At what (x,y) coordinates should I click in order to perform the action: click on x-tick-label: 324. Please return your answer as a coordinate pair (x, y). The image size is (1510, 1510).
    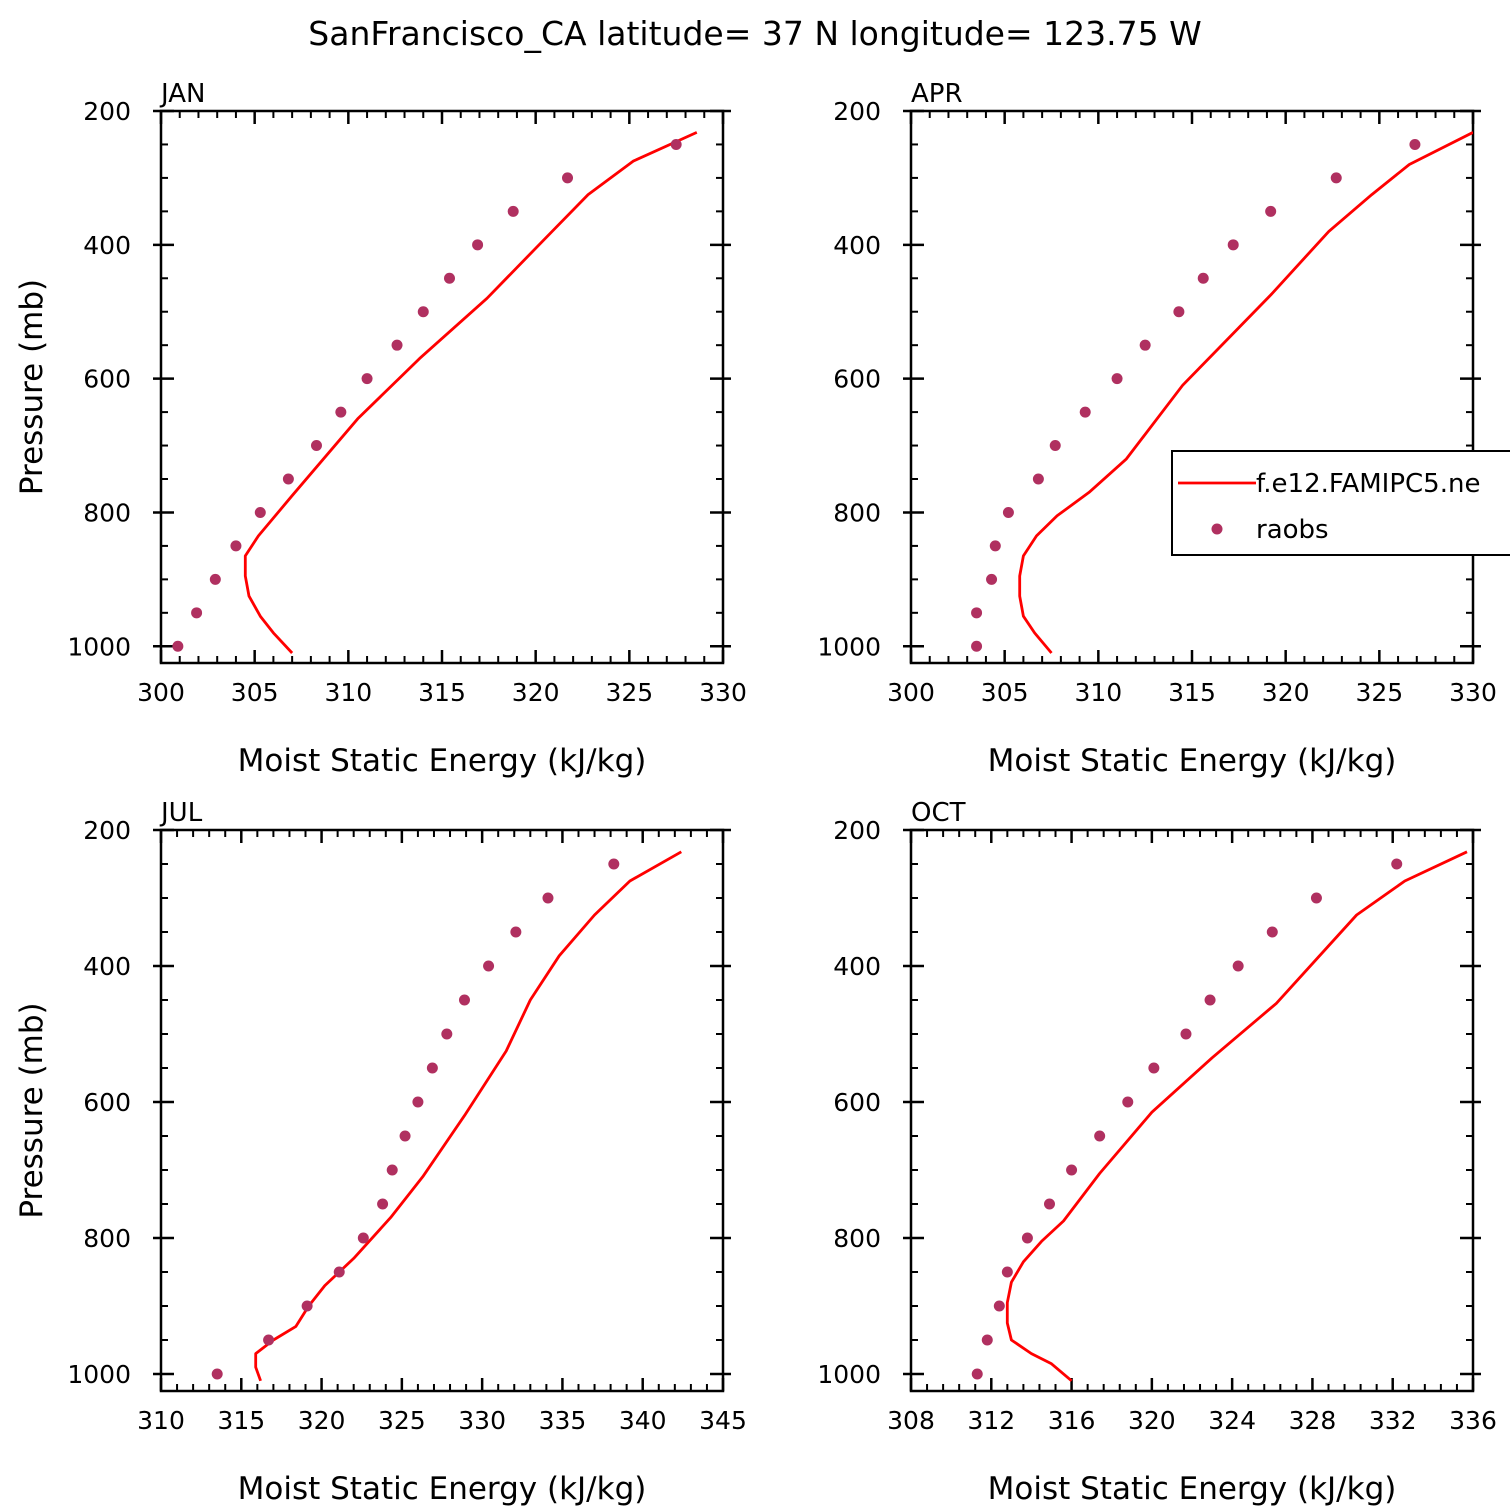
    Looking at the image, I should click on (1232, 1420).